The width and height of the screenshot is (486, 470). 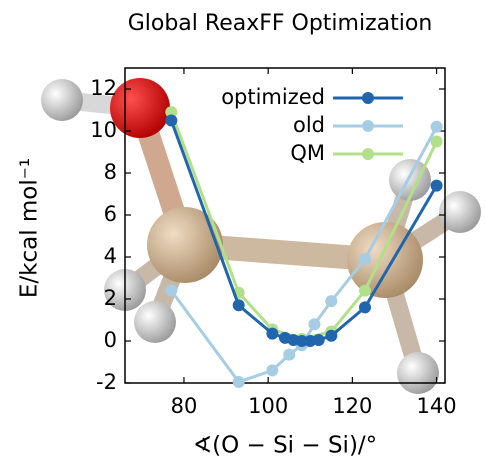 What do you see at coordinates (352, 406) in the screenshot?
I see `x-tick-label: 120` at bounding box center [352, 406].